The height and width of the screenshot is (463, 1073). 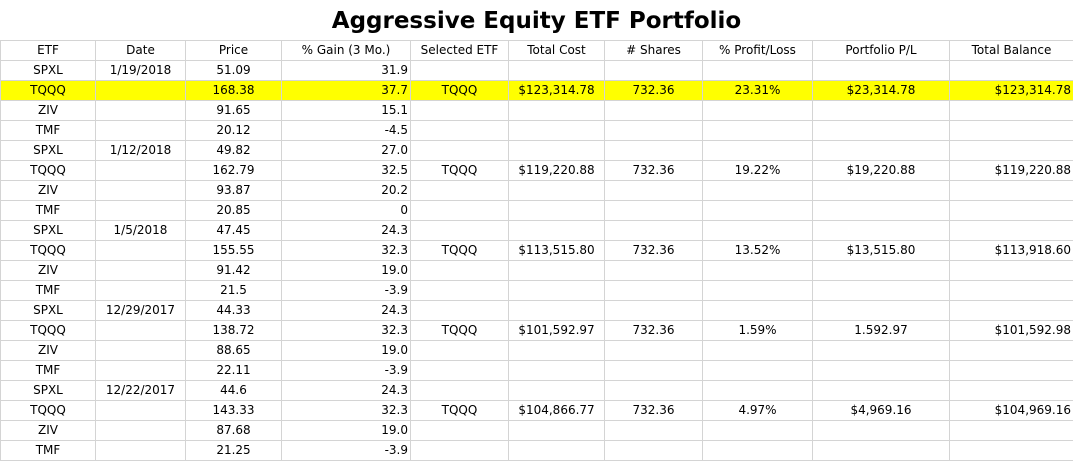 What do you see at coordinates (233, 310) in the screenshot?
I see `cell-price: 44.33` at bounding box center [233, 310].